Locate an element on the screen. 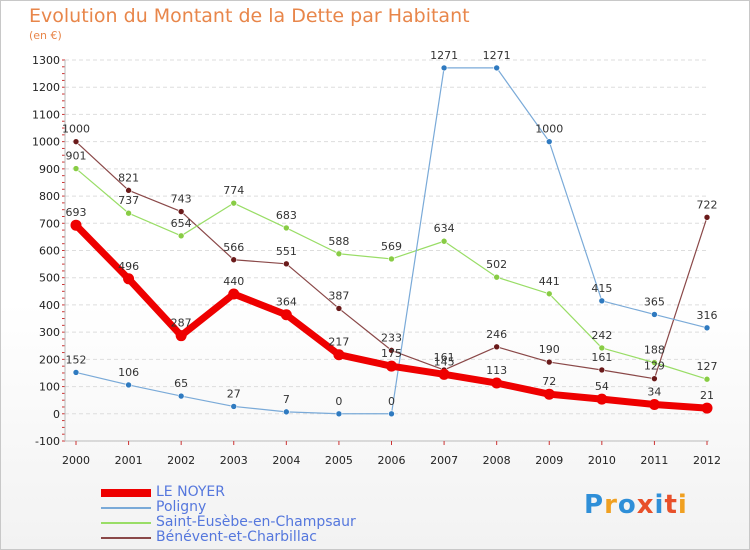  data-label: 693 is located at coordinates (76, 212).